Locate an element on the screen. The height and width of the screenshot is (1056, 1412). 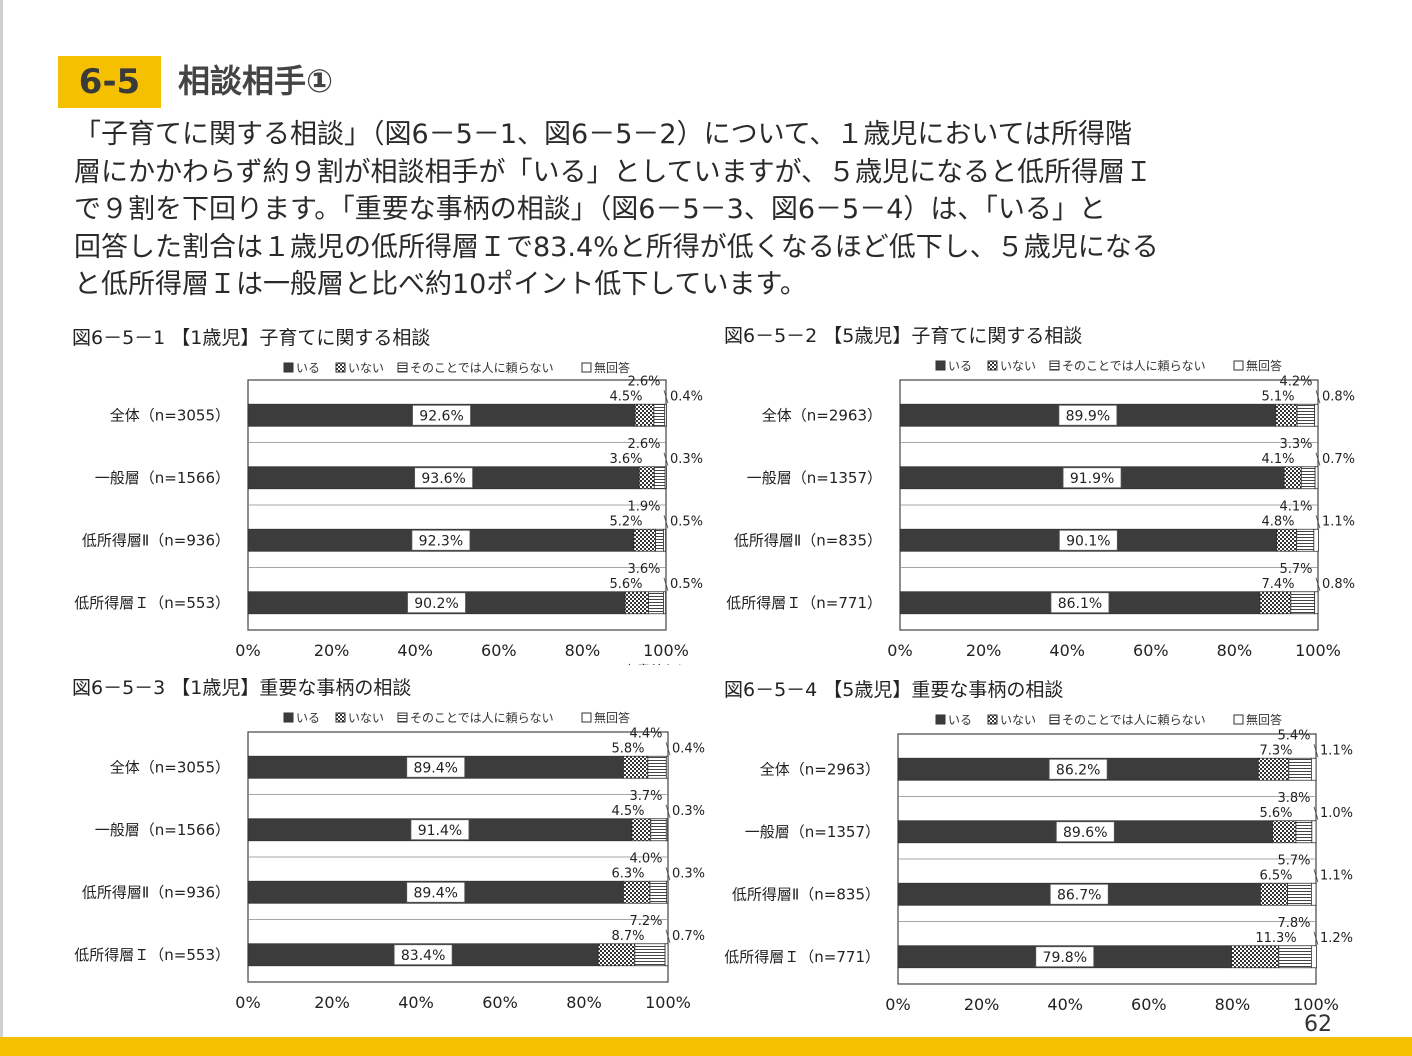
x-tick-label: 100% is located at coordinates (1318, 650).